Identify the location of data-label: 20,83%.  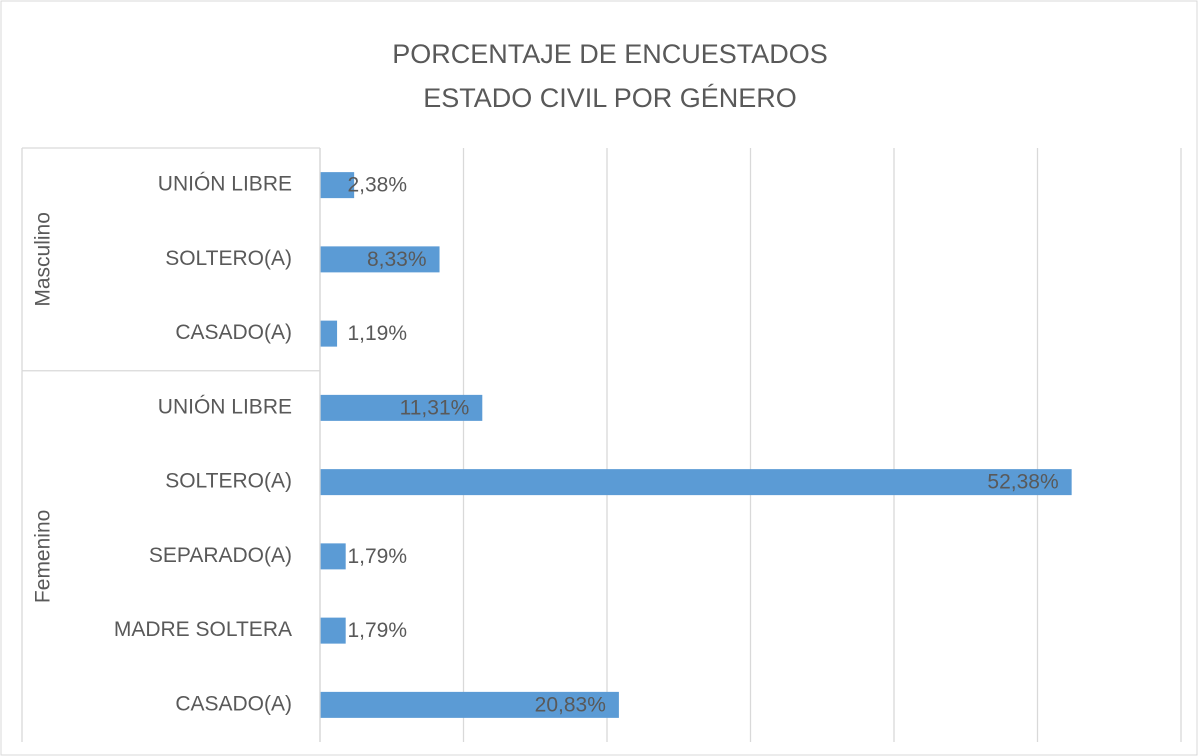
(570, 704).